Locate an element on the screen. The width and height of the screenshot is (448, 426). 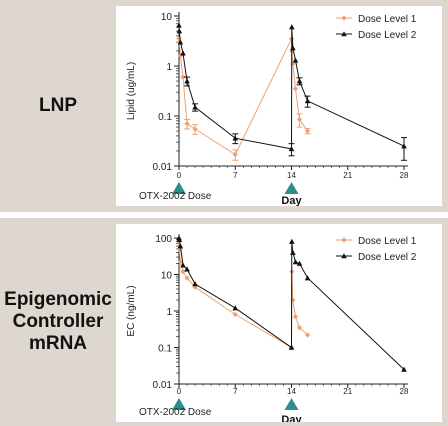
y-axis-label: EC (ng/mL) is located at coordinates (131, 310).